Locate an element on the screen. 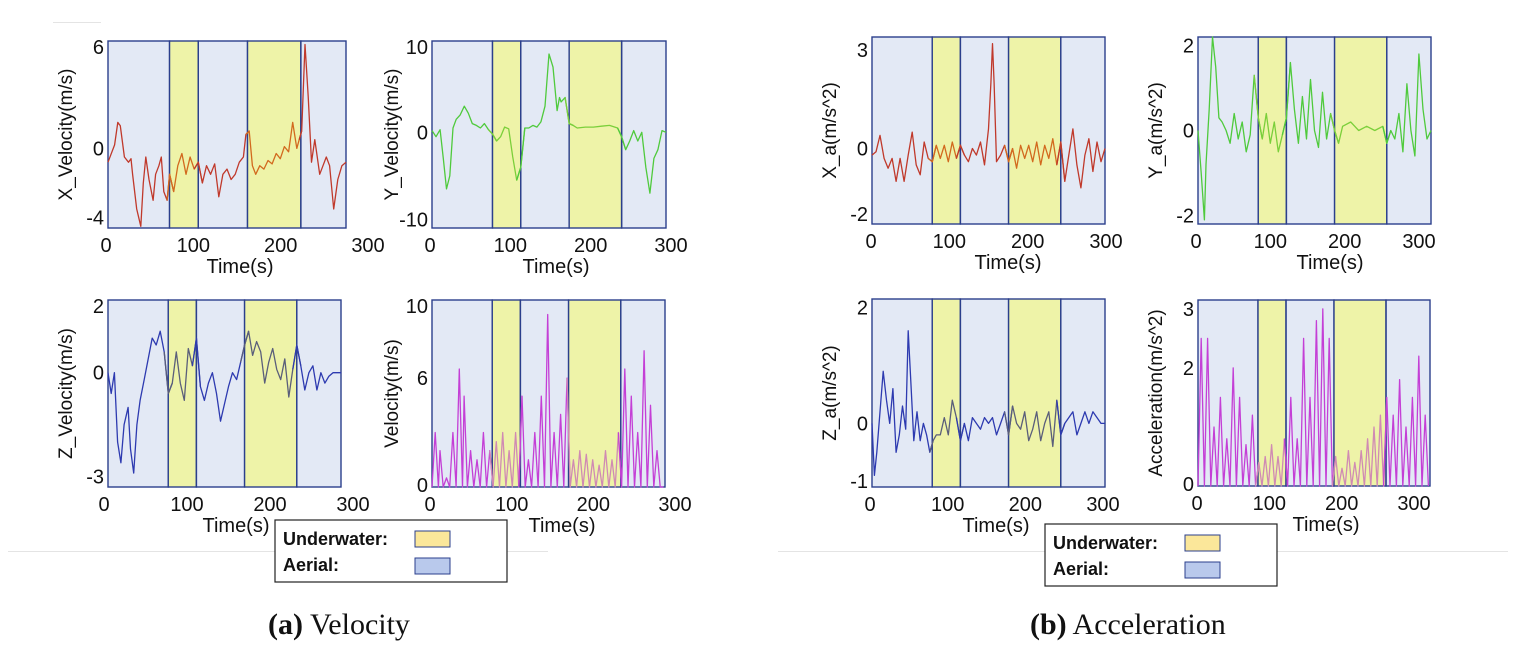 The image size is (1518, 656). y-axis-label: Acceleration(m/s^2) is located at coordinates (1156, 392).